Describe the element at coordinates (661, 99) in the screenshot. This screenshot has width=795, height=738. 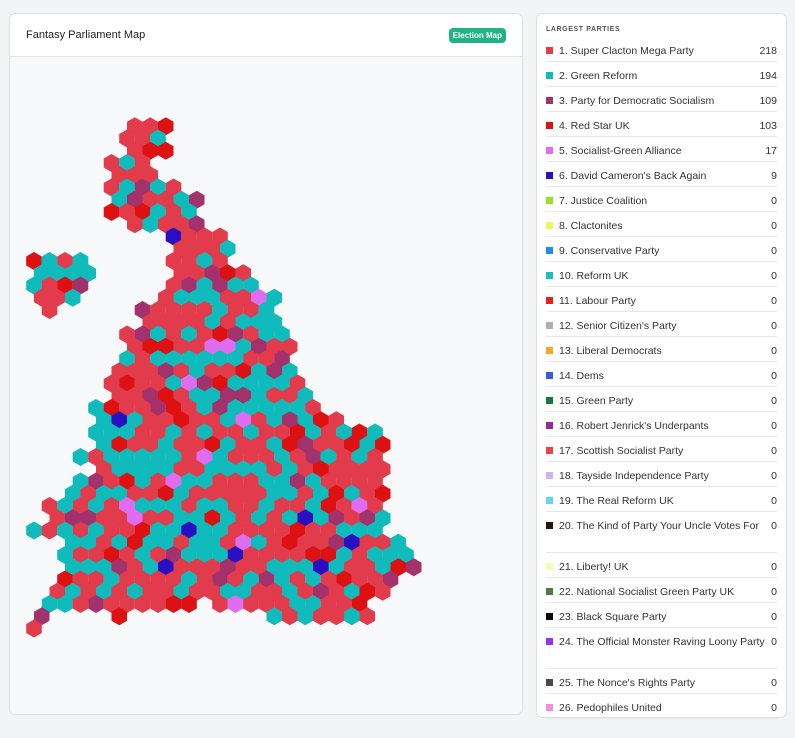
I see `party-row: 3. Party for Democratic Socialism 109` at that location.